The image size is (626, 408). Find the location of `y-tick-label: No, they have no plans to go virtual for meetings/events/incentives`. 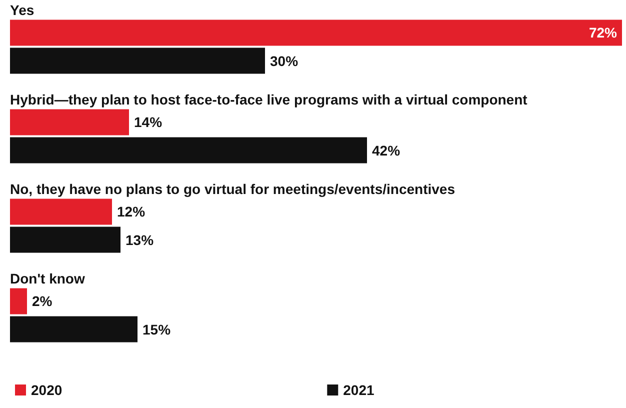

y-tick-label: No, they have no plans to go virtual for meetings/events/incentives is located at coordinates (233, 188).